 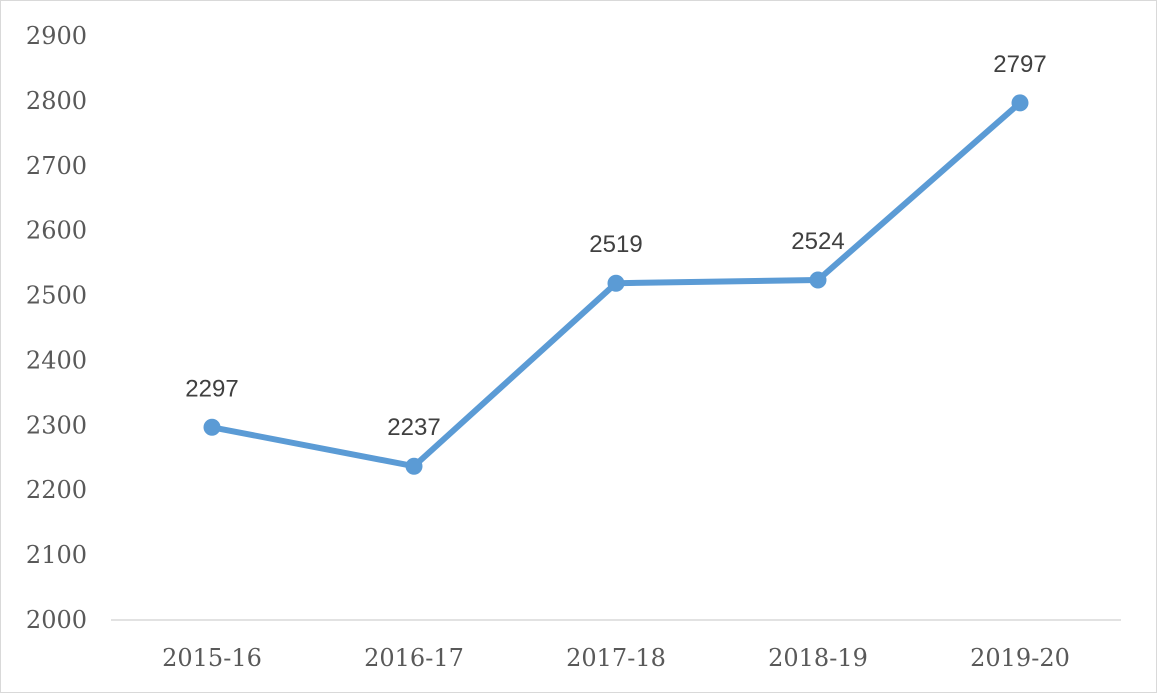 What do you see at coordinates (817, 241) in the screenshot?
I see `data-label: 2524` at bounding box center [817, 241].